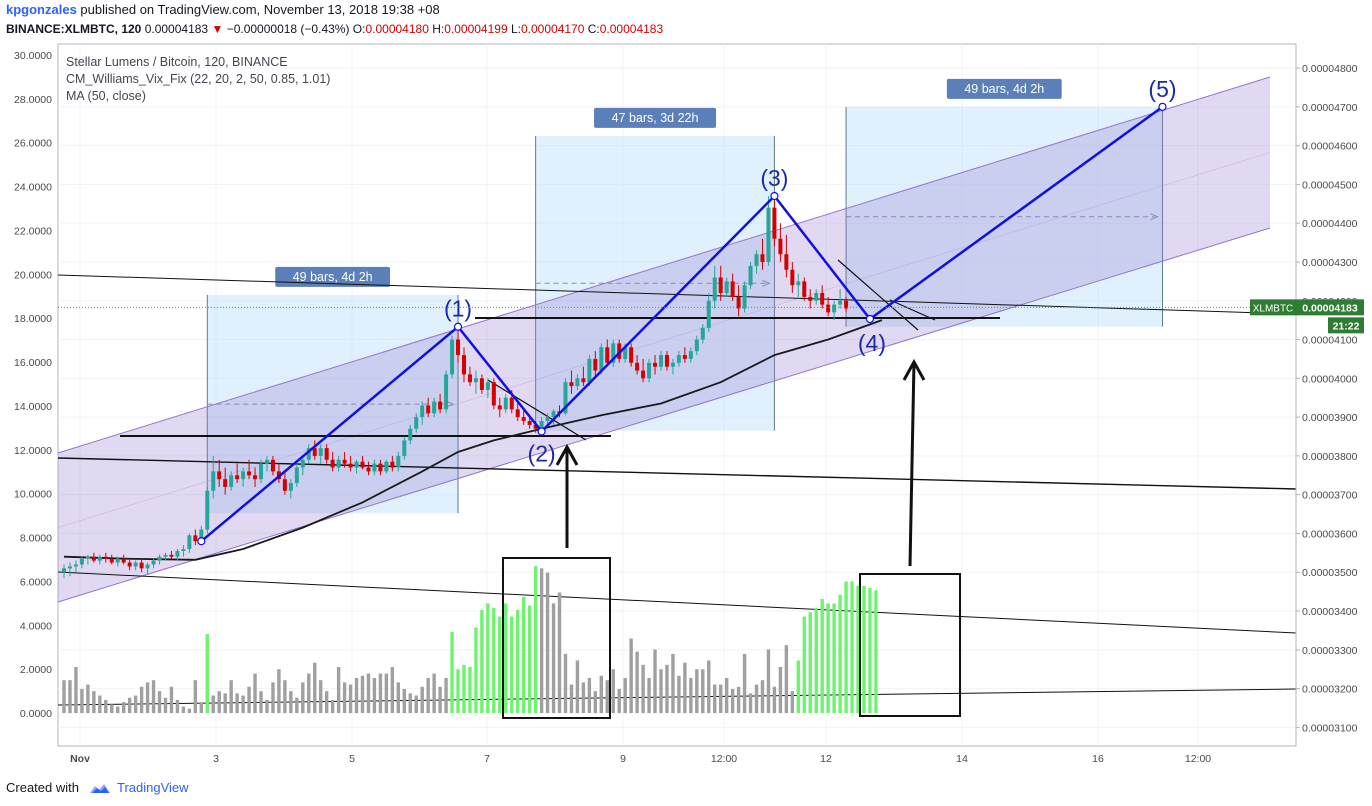 Image resolution: width=1372 pixels, height=806 pixels. I want to click on footer: Created with TradingView, so click(97, 787).